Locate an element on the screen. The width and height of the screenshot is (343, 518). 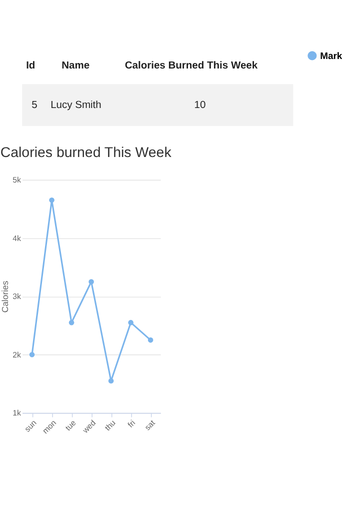
chart-title: Calories burned This Week is located at coordinates (86, 152).